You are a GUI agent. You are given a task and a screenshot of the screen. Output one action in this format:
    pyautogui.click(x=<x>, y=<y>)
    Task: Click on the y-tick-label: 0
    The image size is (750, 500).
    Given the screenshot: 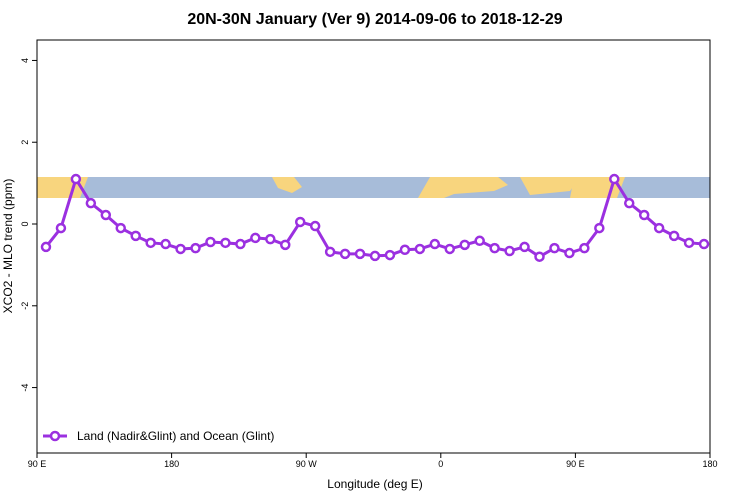 What is the action you would take?
    pyautogui.click(x=25, y=224)
    